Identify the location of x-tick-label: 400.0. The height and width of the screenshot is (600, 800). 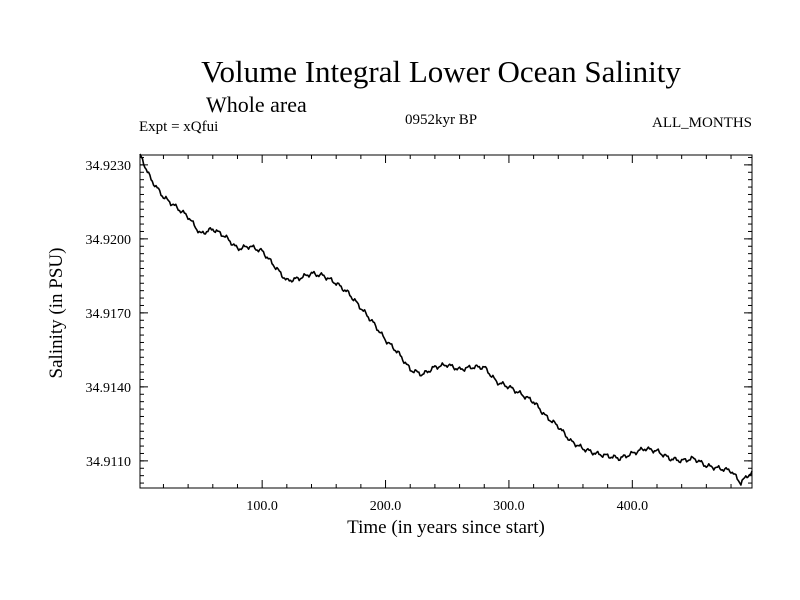
(633, 506).